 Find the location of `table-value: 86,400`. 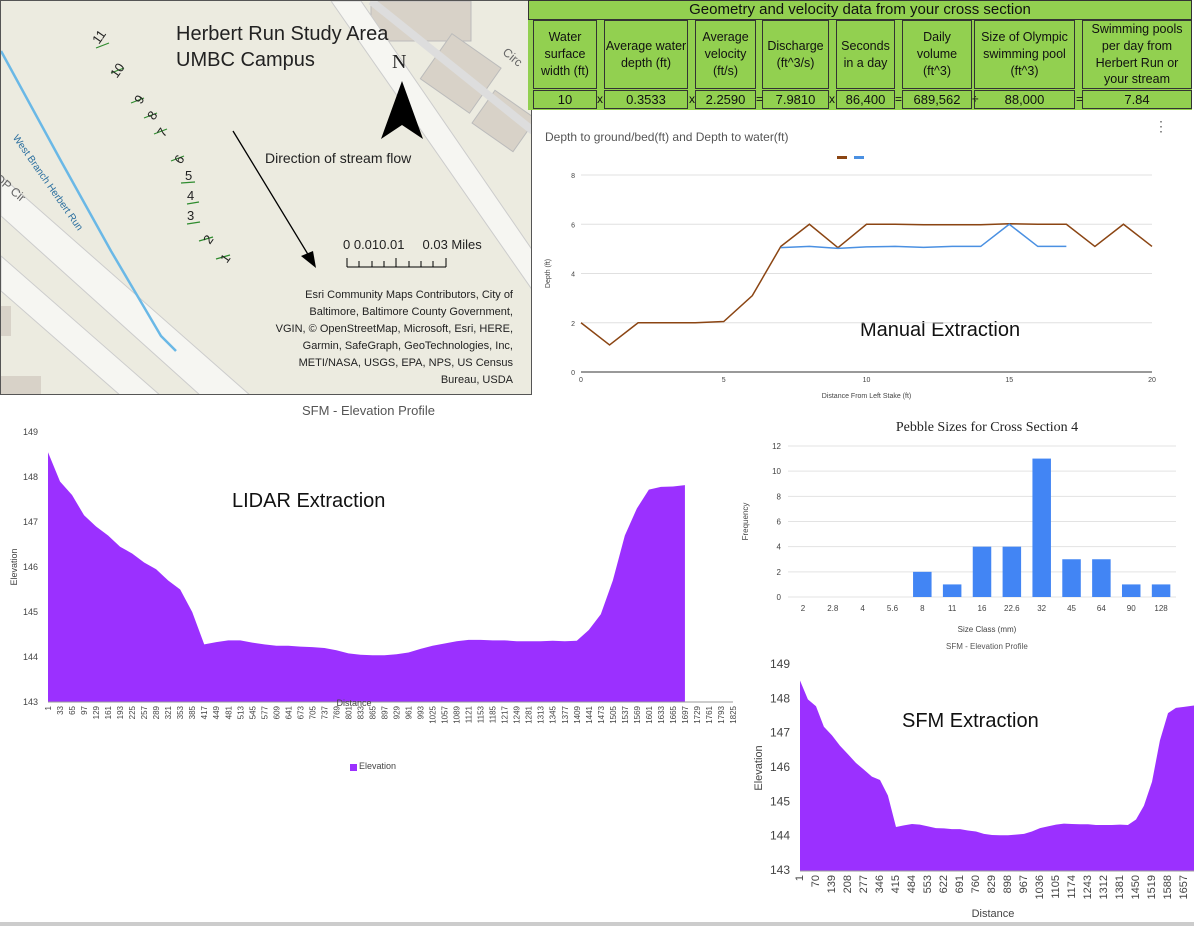

table-value: 86,400 is located at coordinates (865, 99).